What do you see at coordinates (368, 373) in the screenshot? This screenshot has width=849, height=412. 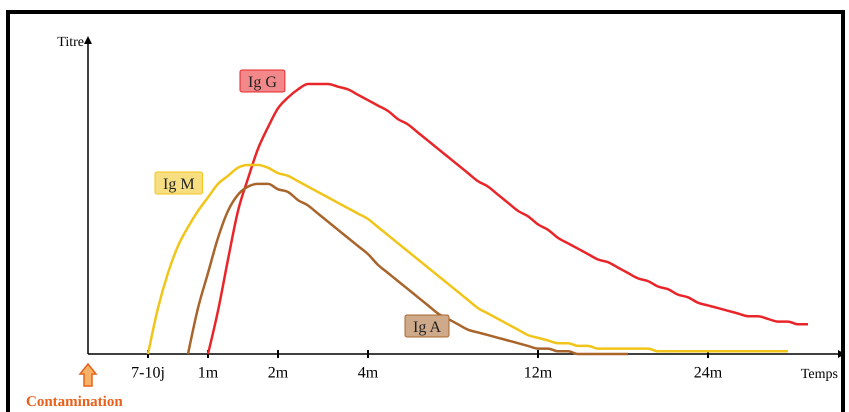 I see `x-tick-label: 4m` at bounding box center [368, 373].